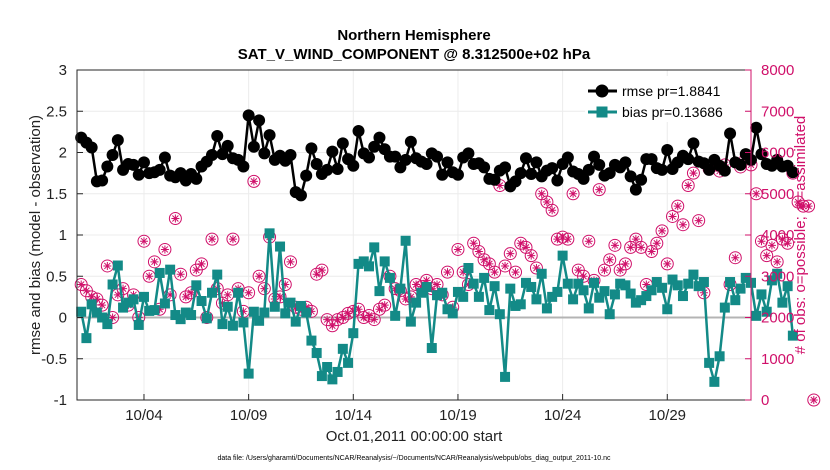 The height and width of the screenshot is (470, 830). I want to click on x-tick-label: 10/29, so click(667, 415).